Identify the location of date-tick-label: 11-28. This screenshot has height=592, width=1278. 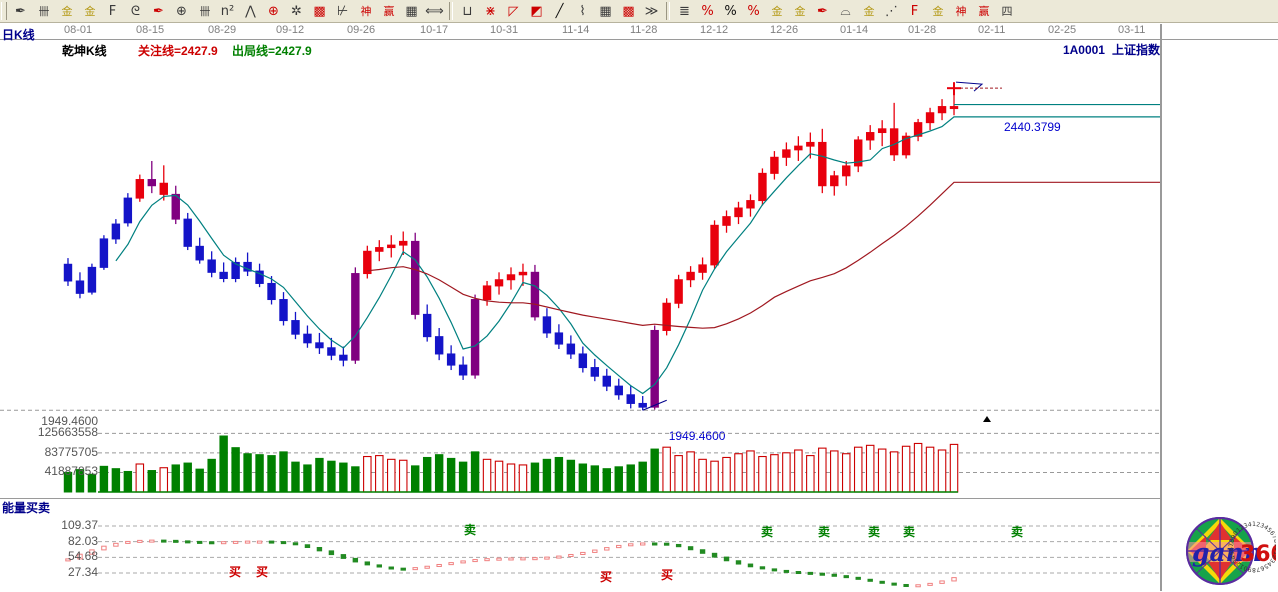
(644, 30).